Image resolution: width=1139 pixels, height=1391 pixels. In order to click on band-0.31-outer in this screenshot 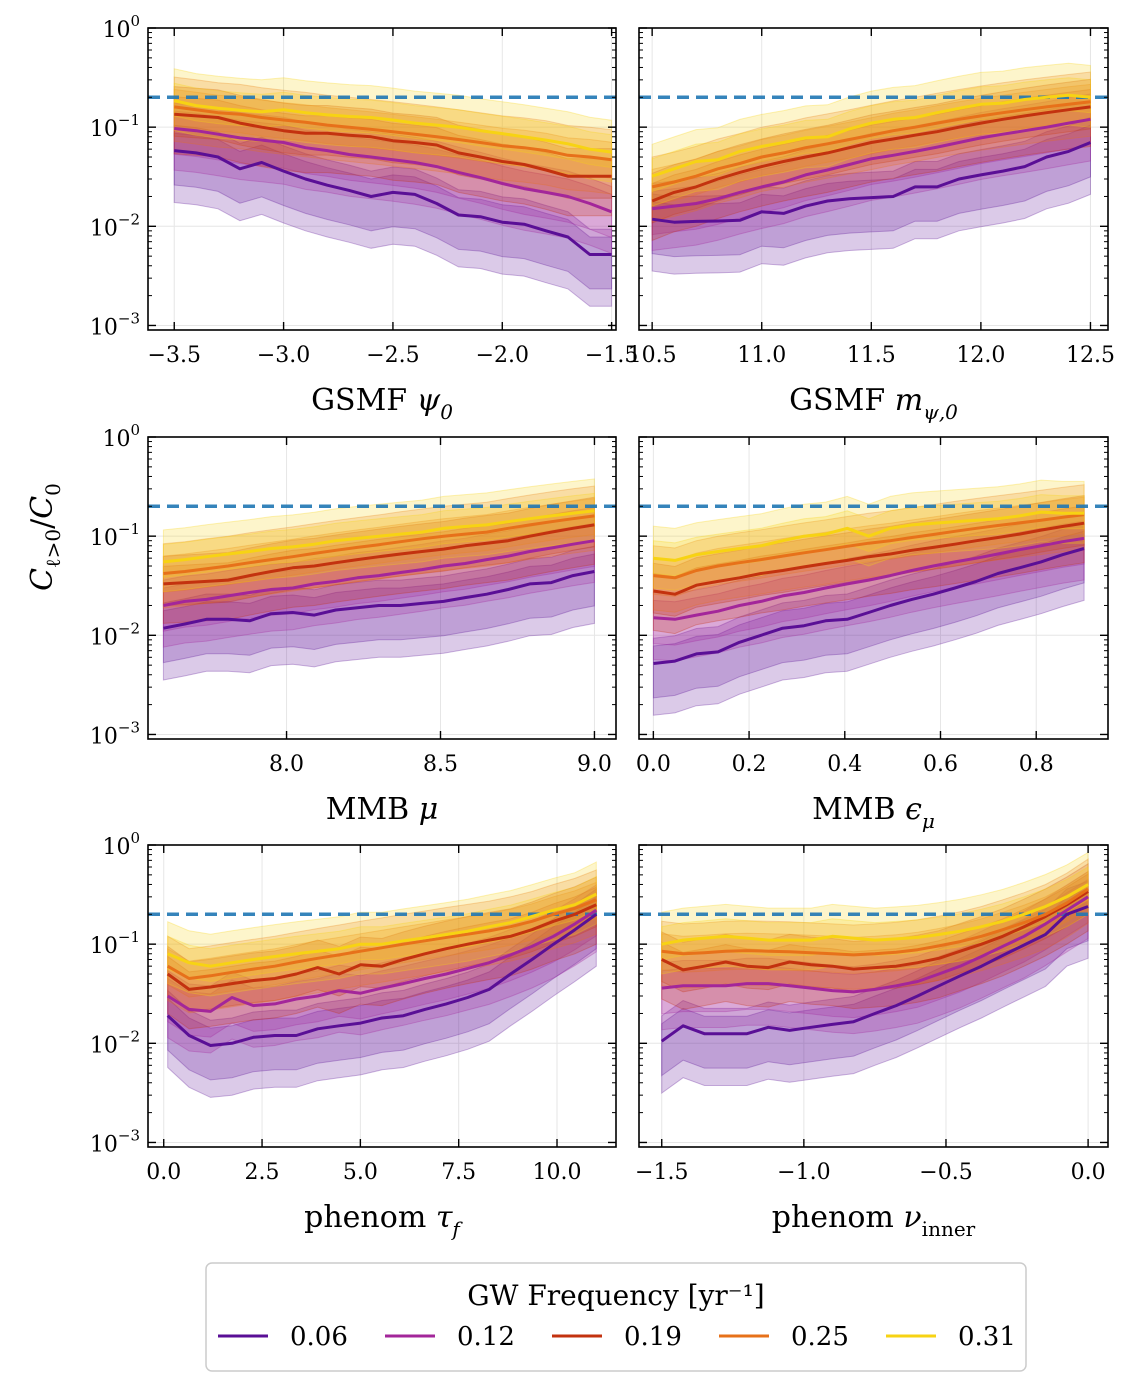, I will do `click(382, 929)`.